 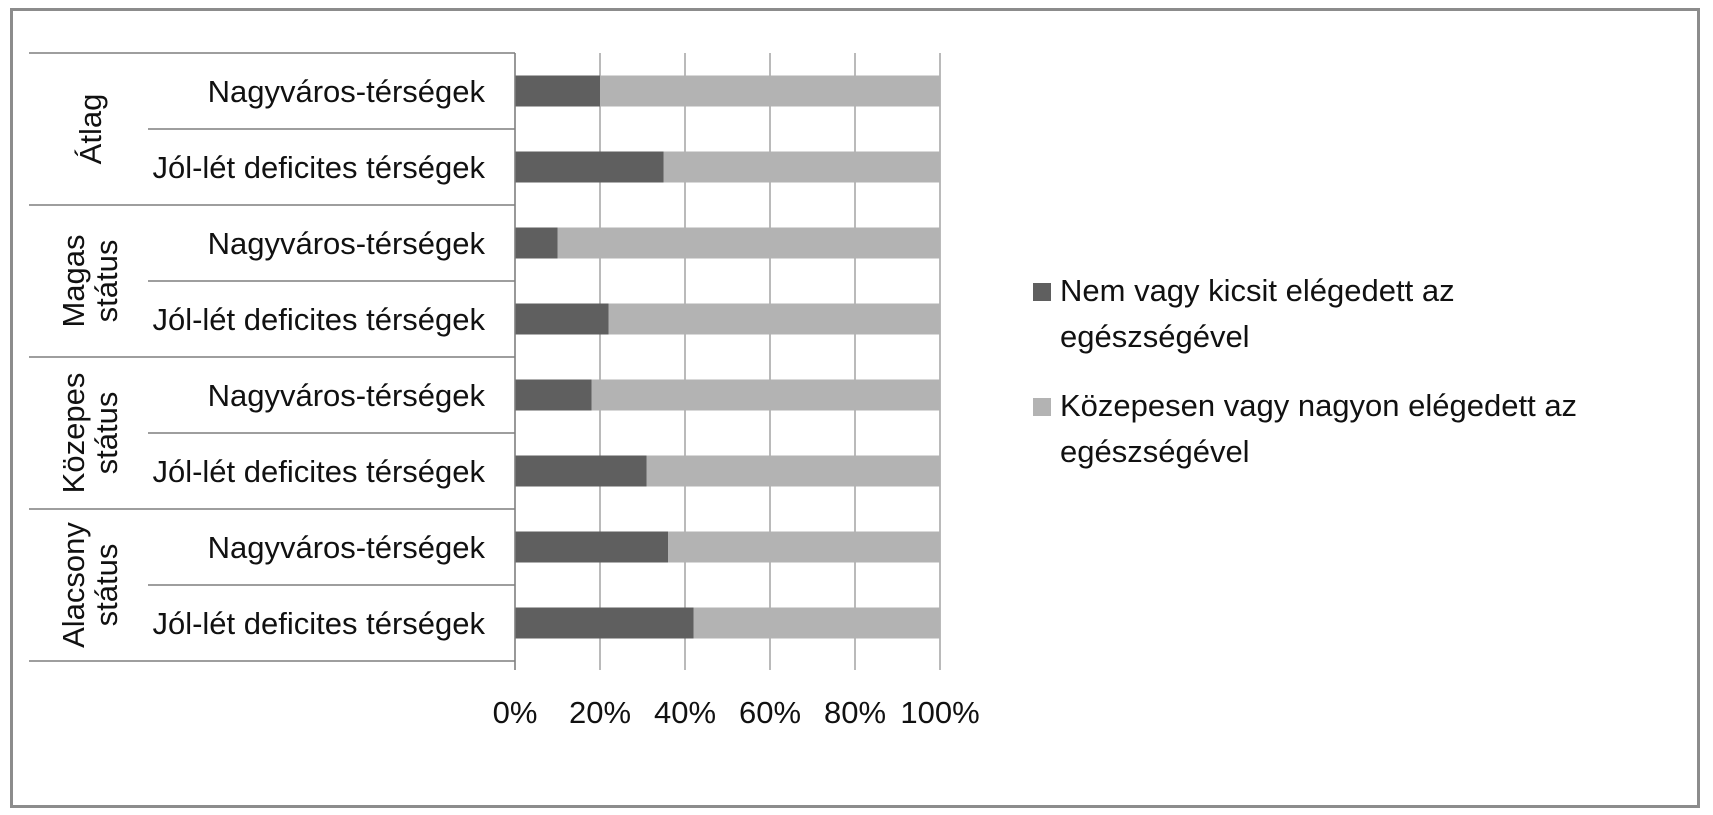 I want to click on x-tick-label: 20%, so click(x=600, y=712).